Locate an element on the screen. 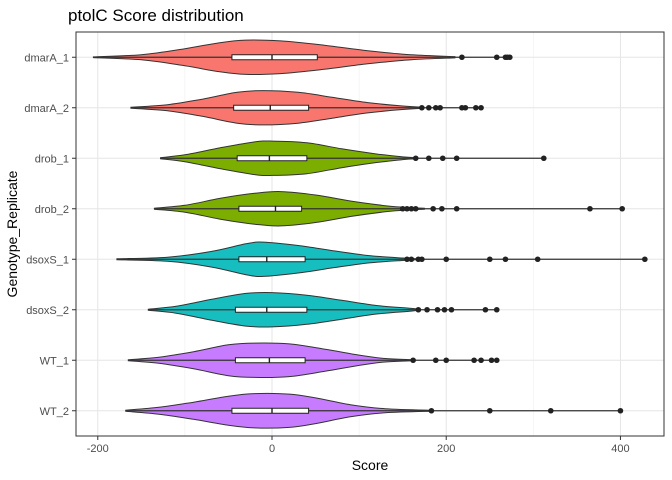 The width and height of the screenshot is (672, 480). x-tick-label: 400 is located at coordinates (620, 449).